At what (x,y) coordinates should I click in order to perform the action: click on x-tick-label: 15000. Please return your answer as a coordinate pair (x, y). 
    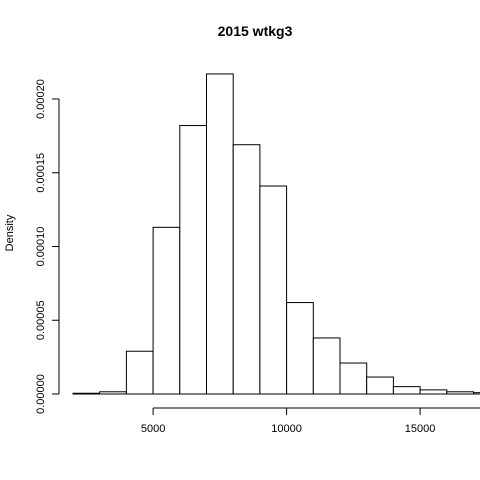
    Looking at the image, I should click on (420, 429).